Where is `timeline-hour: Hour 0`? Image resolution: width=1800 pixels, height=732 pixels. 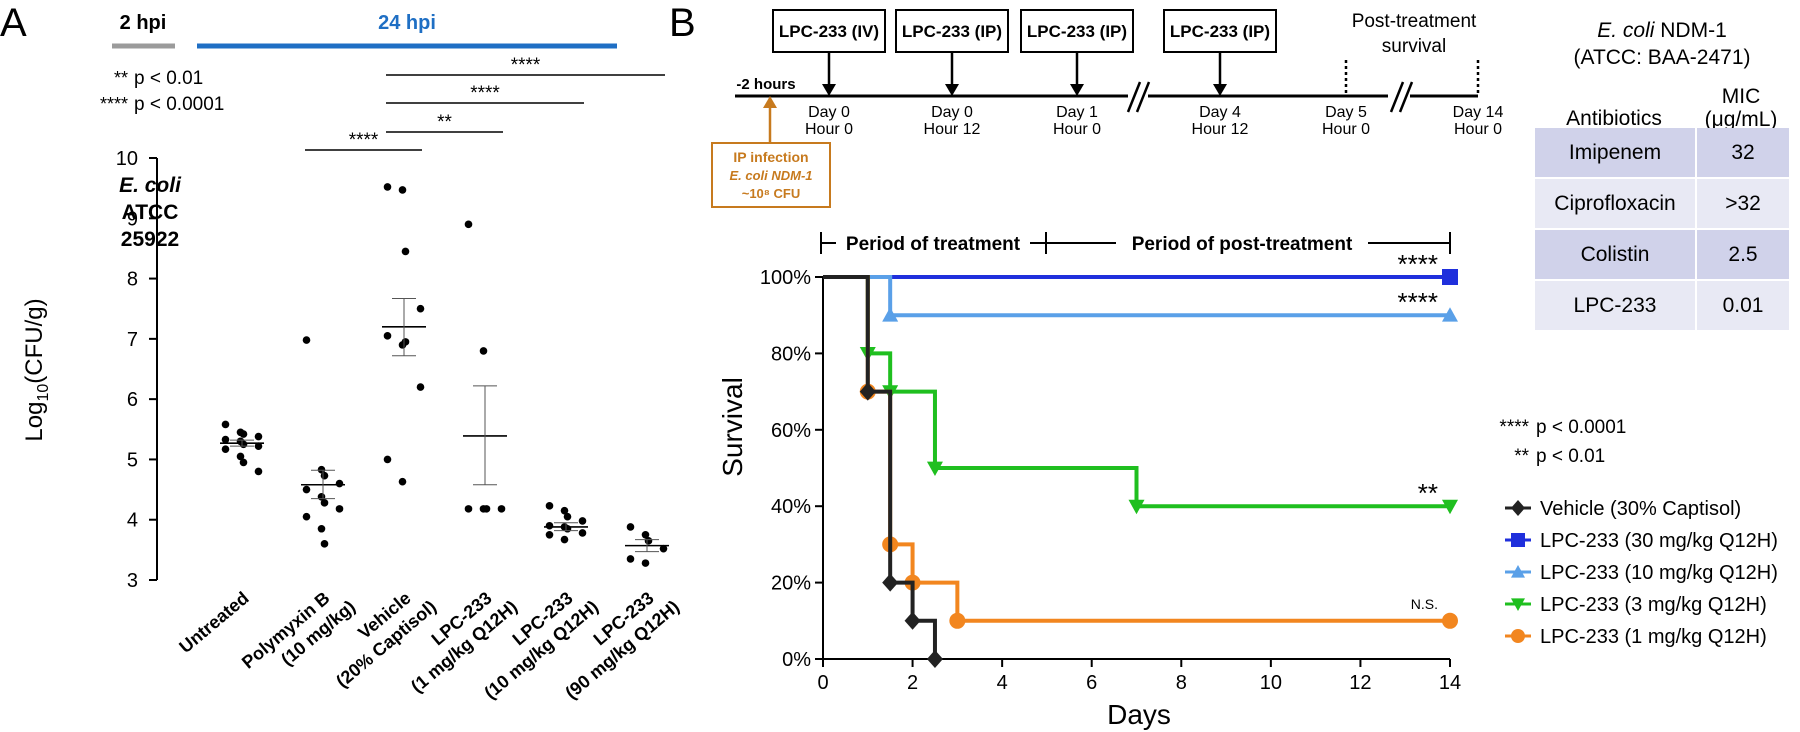 timeline-hour: Hour 0 is located at coordinates (1346, 129).